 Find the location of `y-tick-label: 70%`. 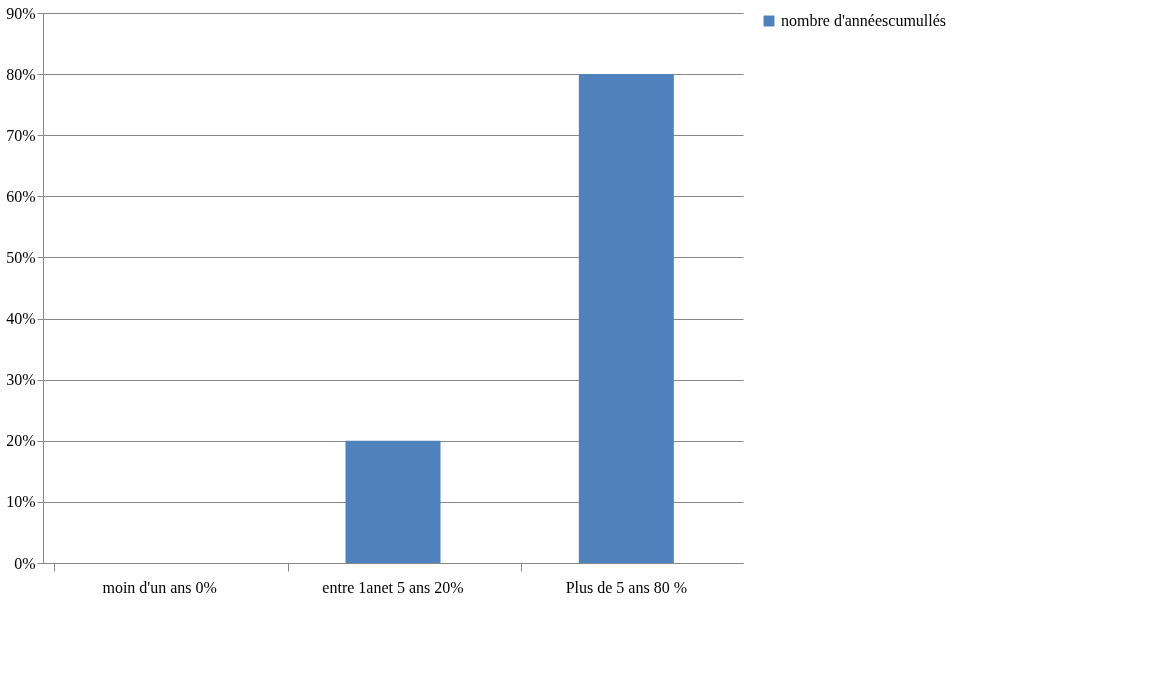

y-tick-label: 70% is located at coordinates (21, 135).